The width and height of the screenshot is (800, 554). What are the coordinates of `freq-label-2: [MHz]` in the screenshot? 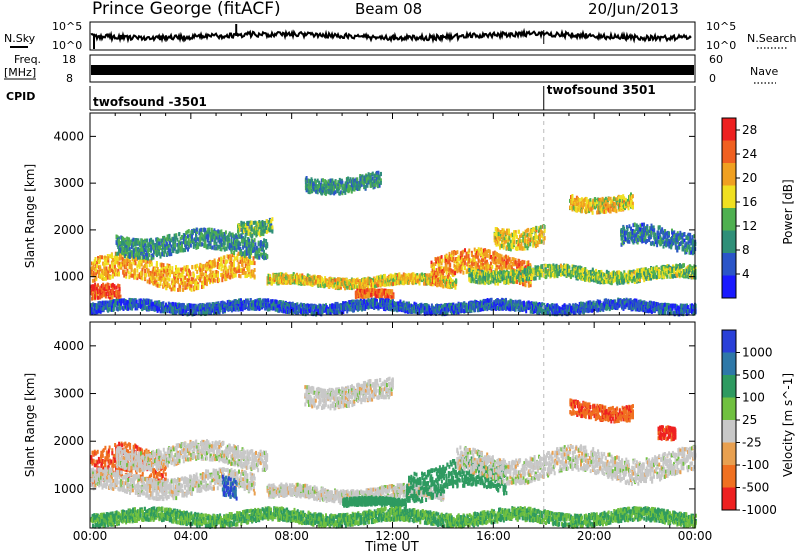 It's located at (20, 72).